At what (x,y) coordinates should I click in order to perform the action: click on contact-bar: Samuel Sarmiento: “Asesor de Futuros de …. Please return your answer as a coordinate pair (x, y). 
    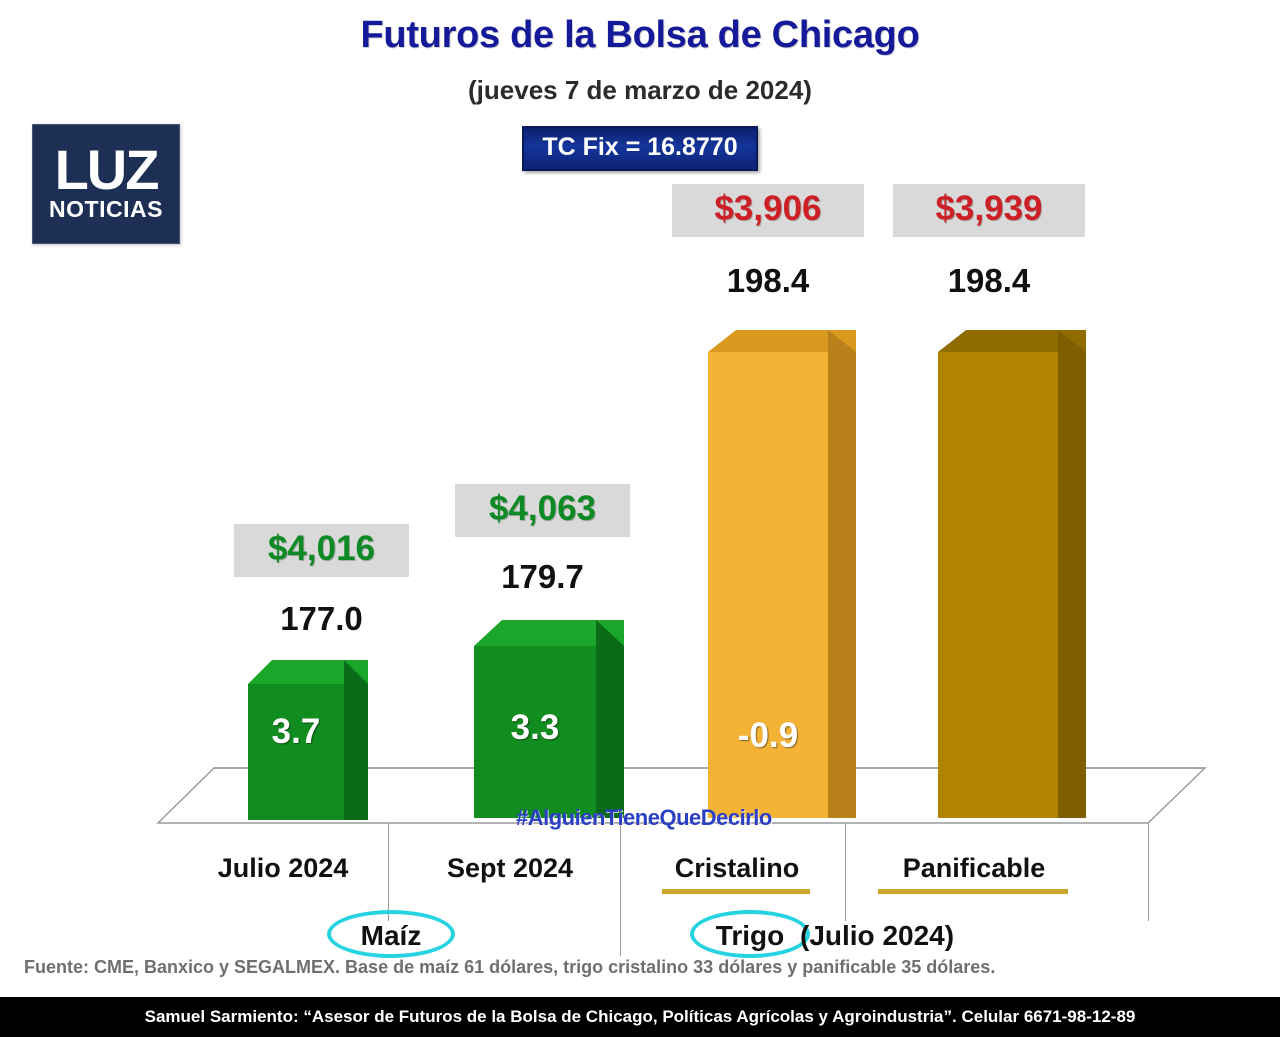
    Looking at the image, I should click on (640, 1017).